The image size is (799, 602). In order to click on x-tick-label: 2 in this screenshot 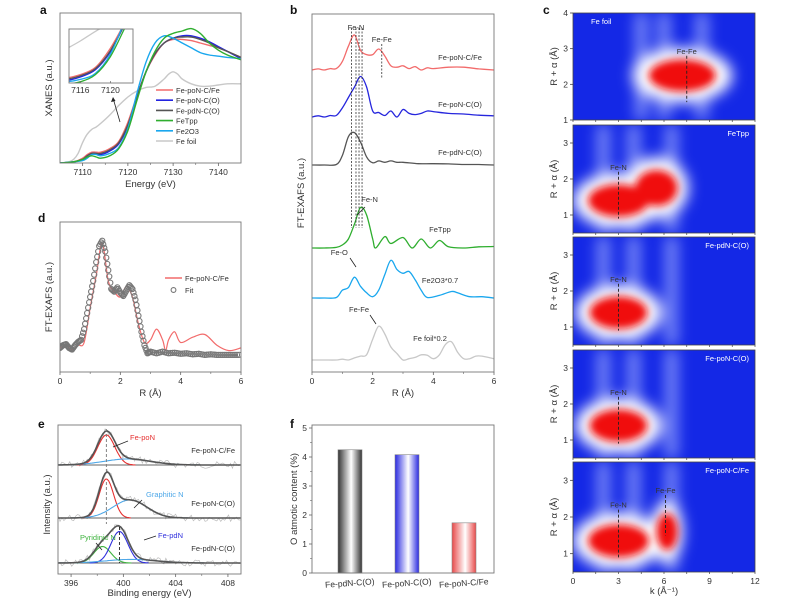, I will do `click(372, 381)`.